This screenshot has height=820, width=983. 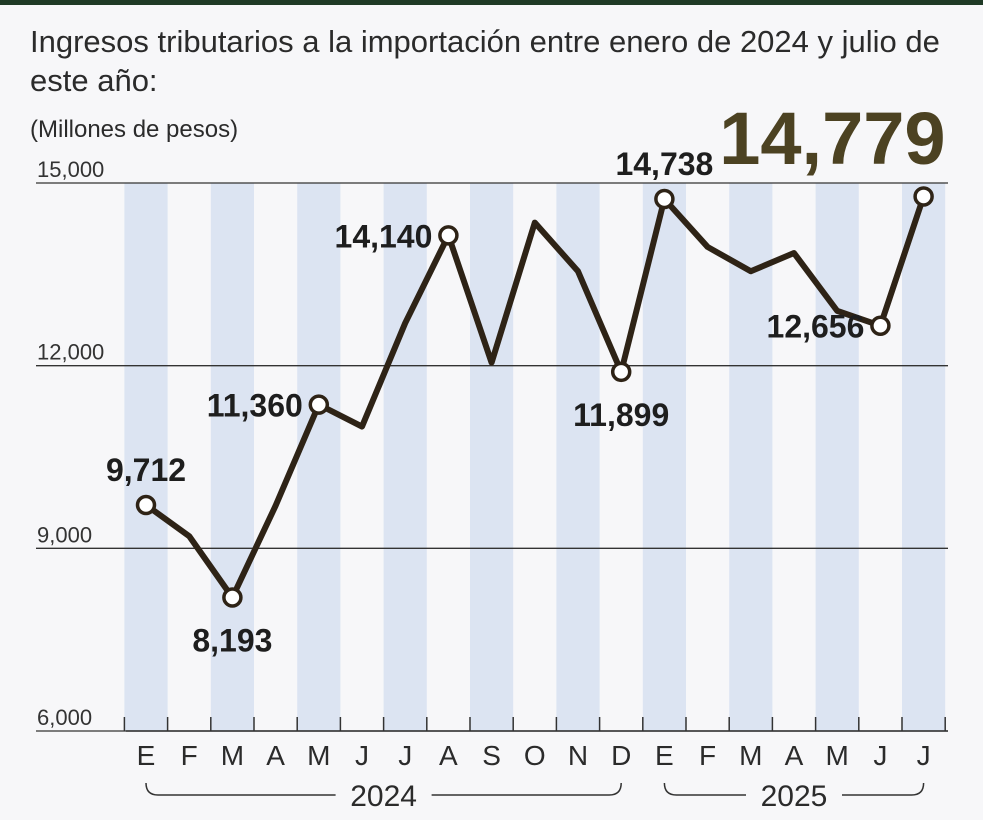 What do you see at coordinates (383, 796) in the screenshot?
I see `year-label: 2024` at bounding box center [383, 796].